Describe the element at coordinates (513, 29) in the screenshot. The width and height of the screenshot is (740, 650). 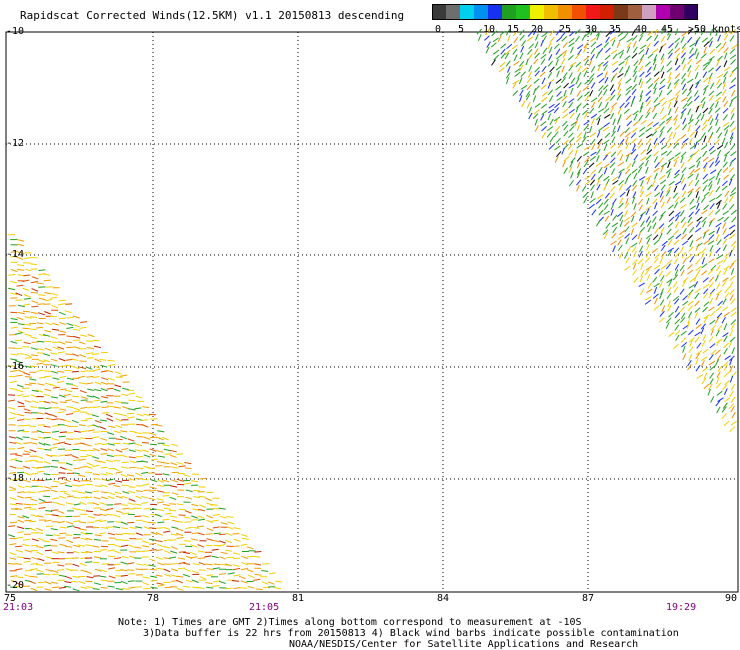
I see `colorbar-label: 15` at that location.